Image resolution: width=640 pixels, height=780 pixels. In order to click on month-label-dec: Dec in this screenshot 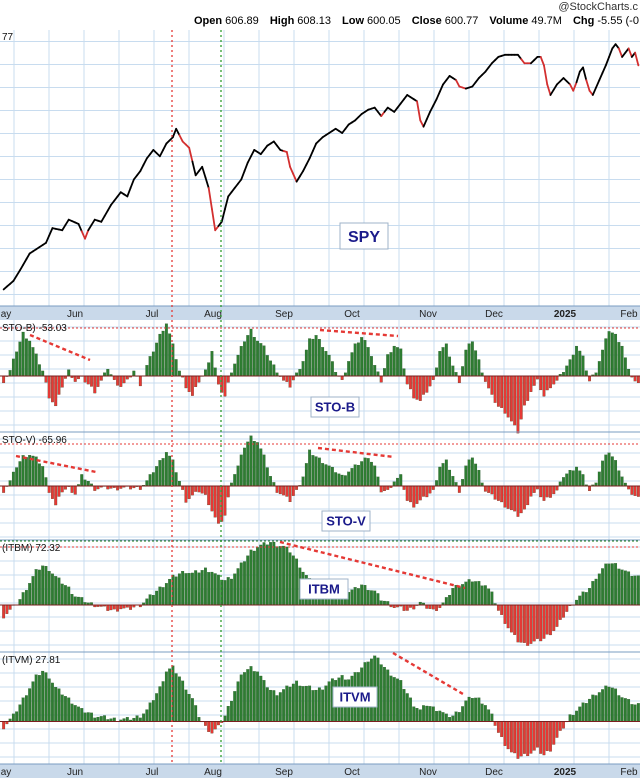, I will do `click(494, 772)`.